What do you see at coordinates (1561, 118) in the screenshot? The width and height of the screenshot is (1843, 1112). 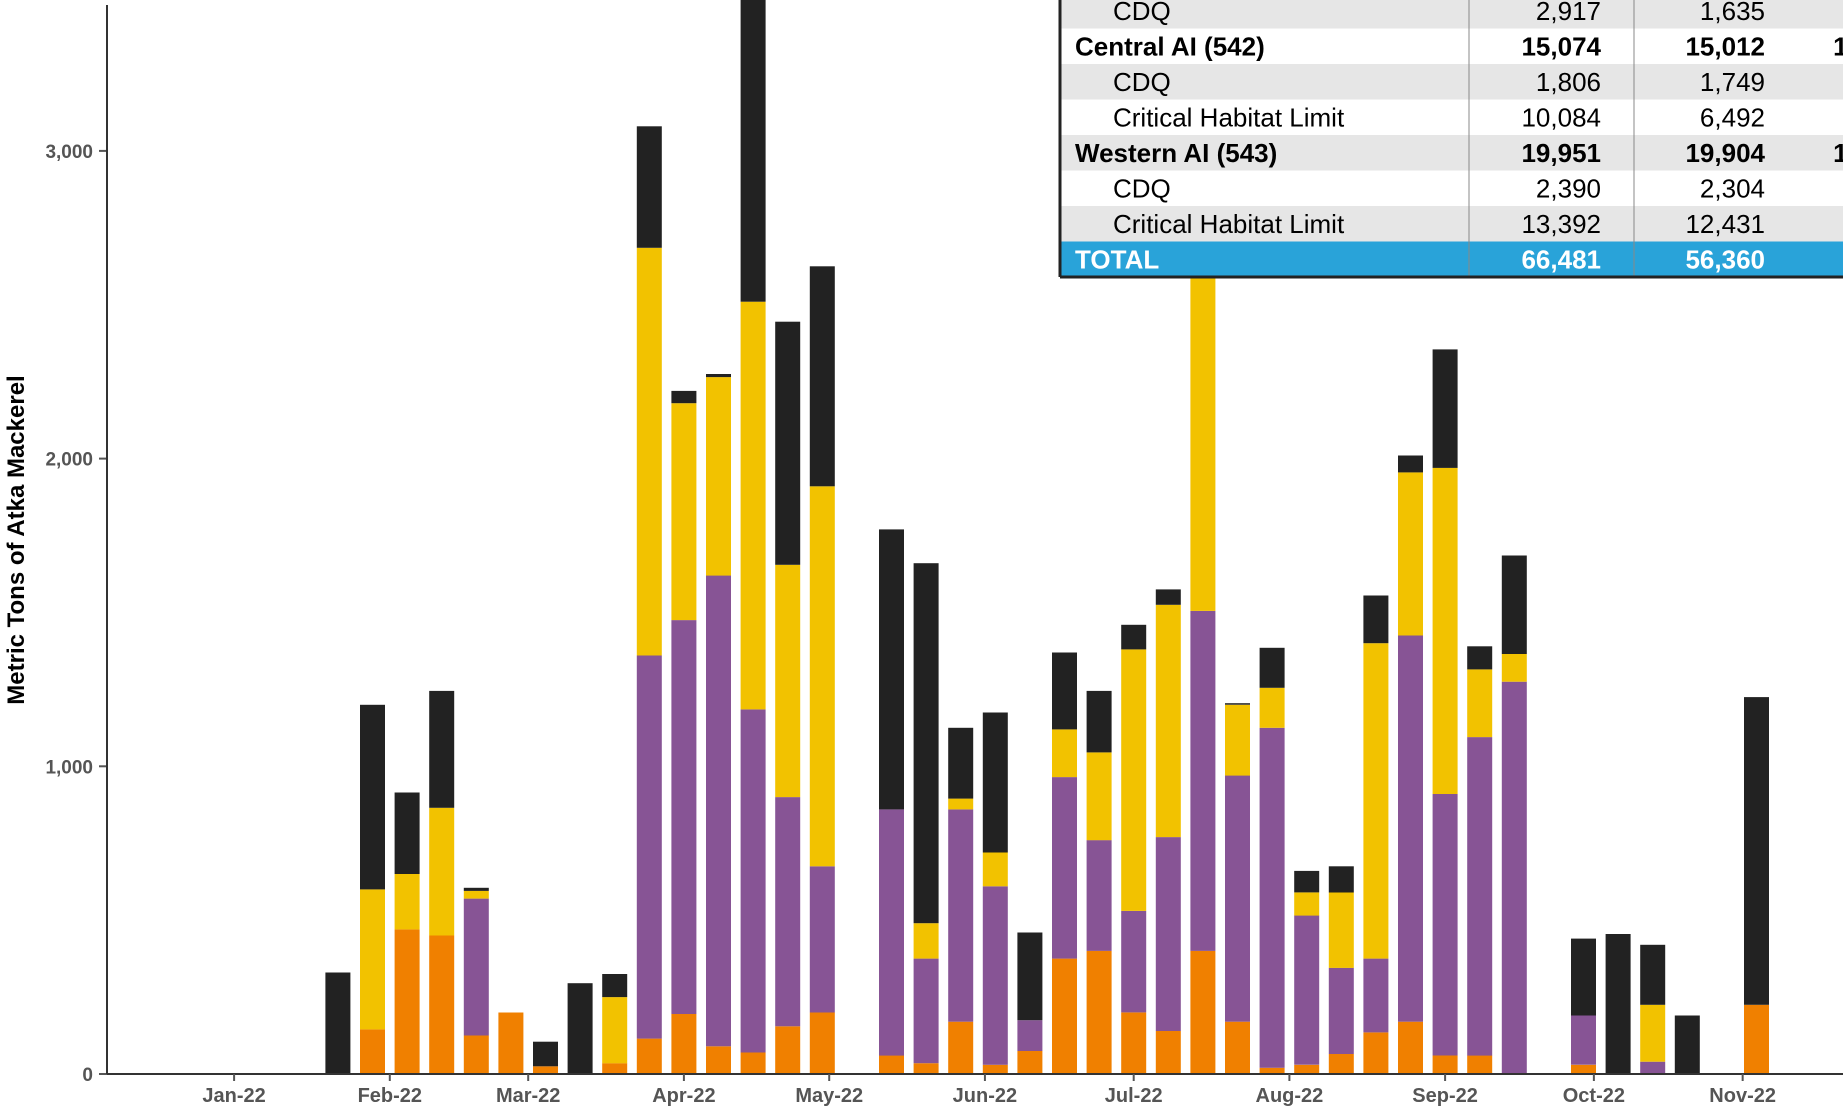 I see `table-cell: 10,084` at bounding box center [1561, 118].